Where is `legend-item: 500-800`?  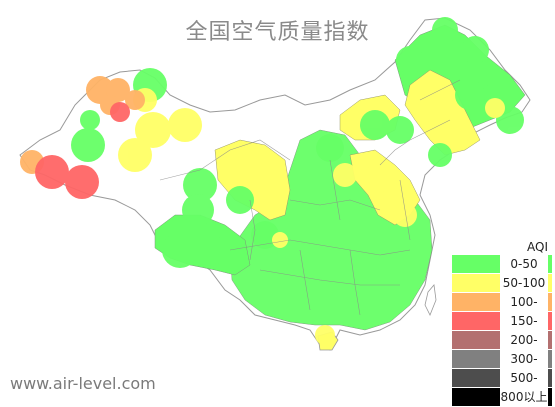 legend-item: 500-800 is located at coordinates (502, 386).